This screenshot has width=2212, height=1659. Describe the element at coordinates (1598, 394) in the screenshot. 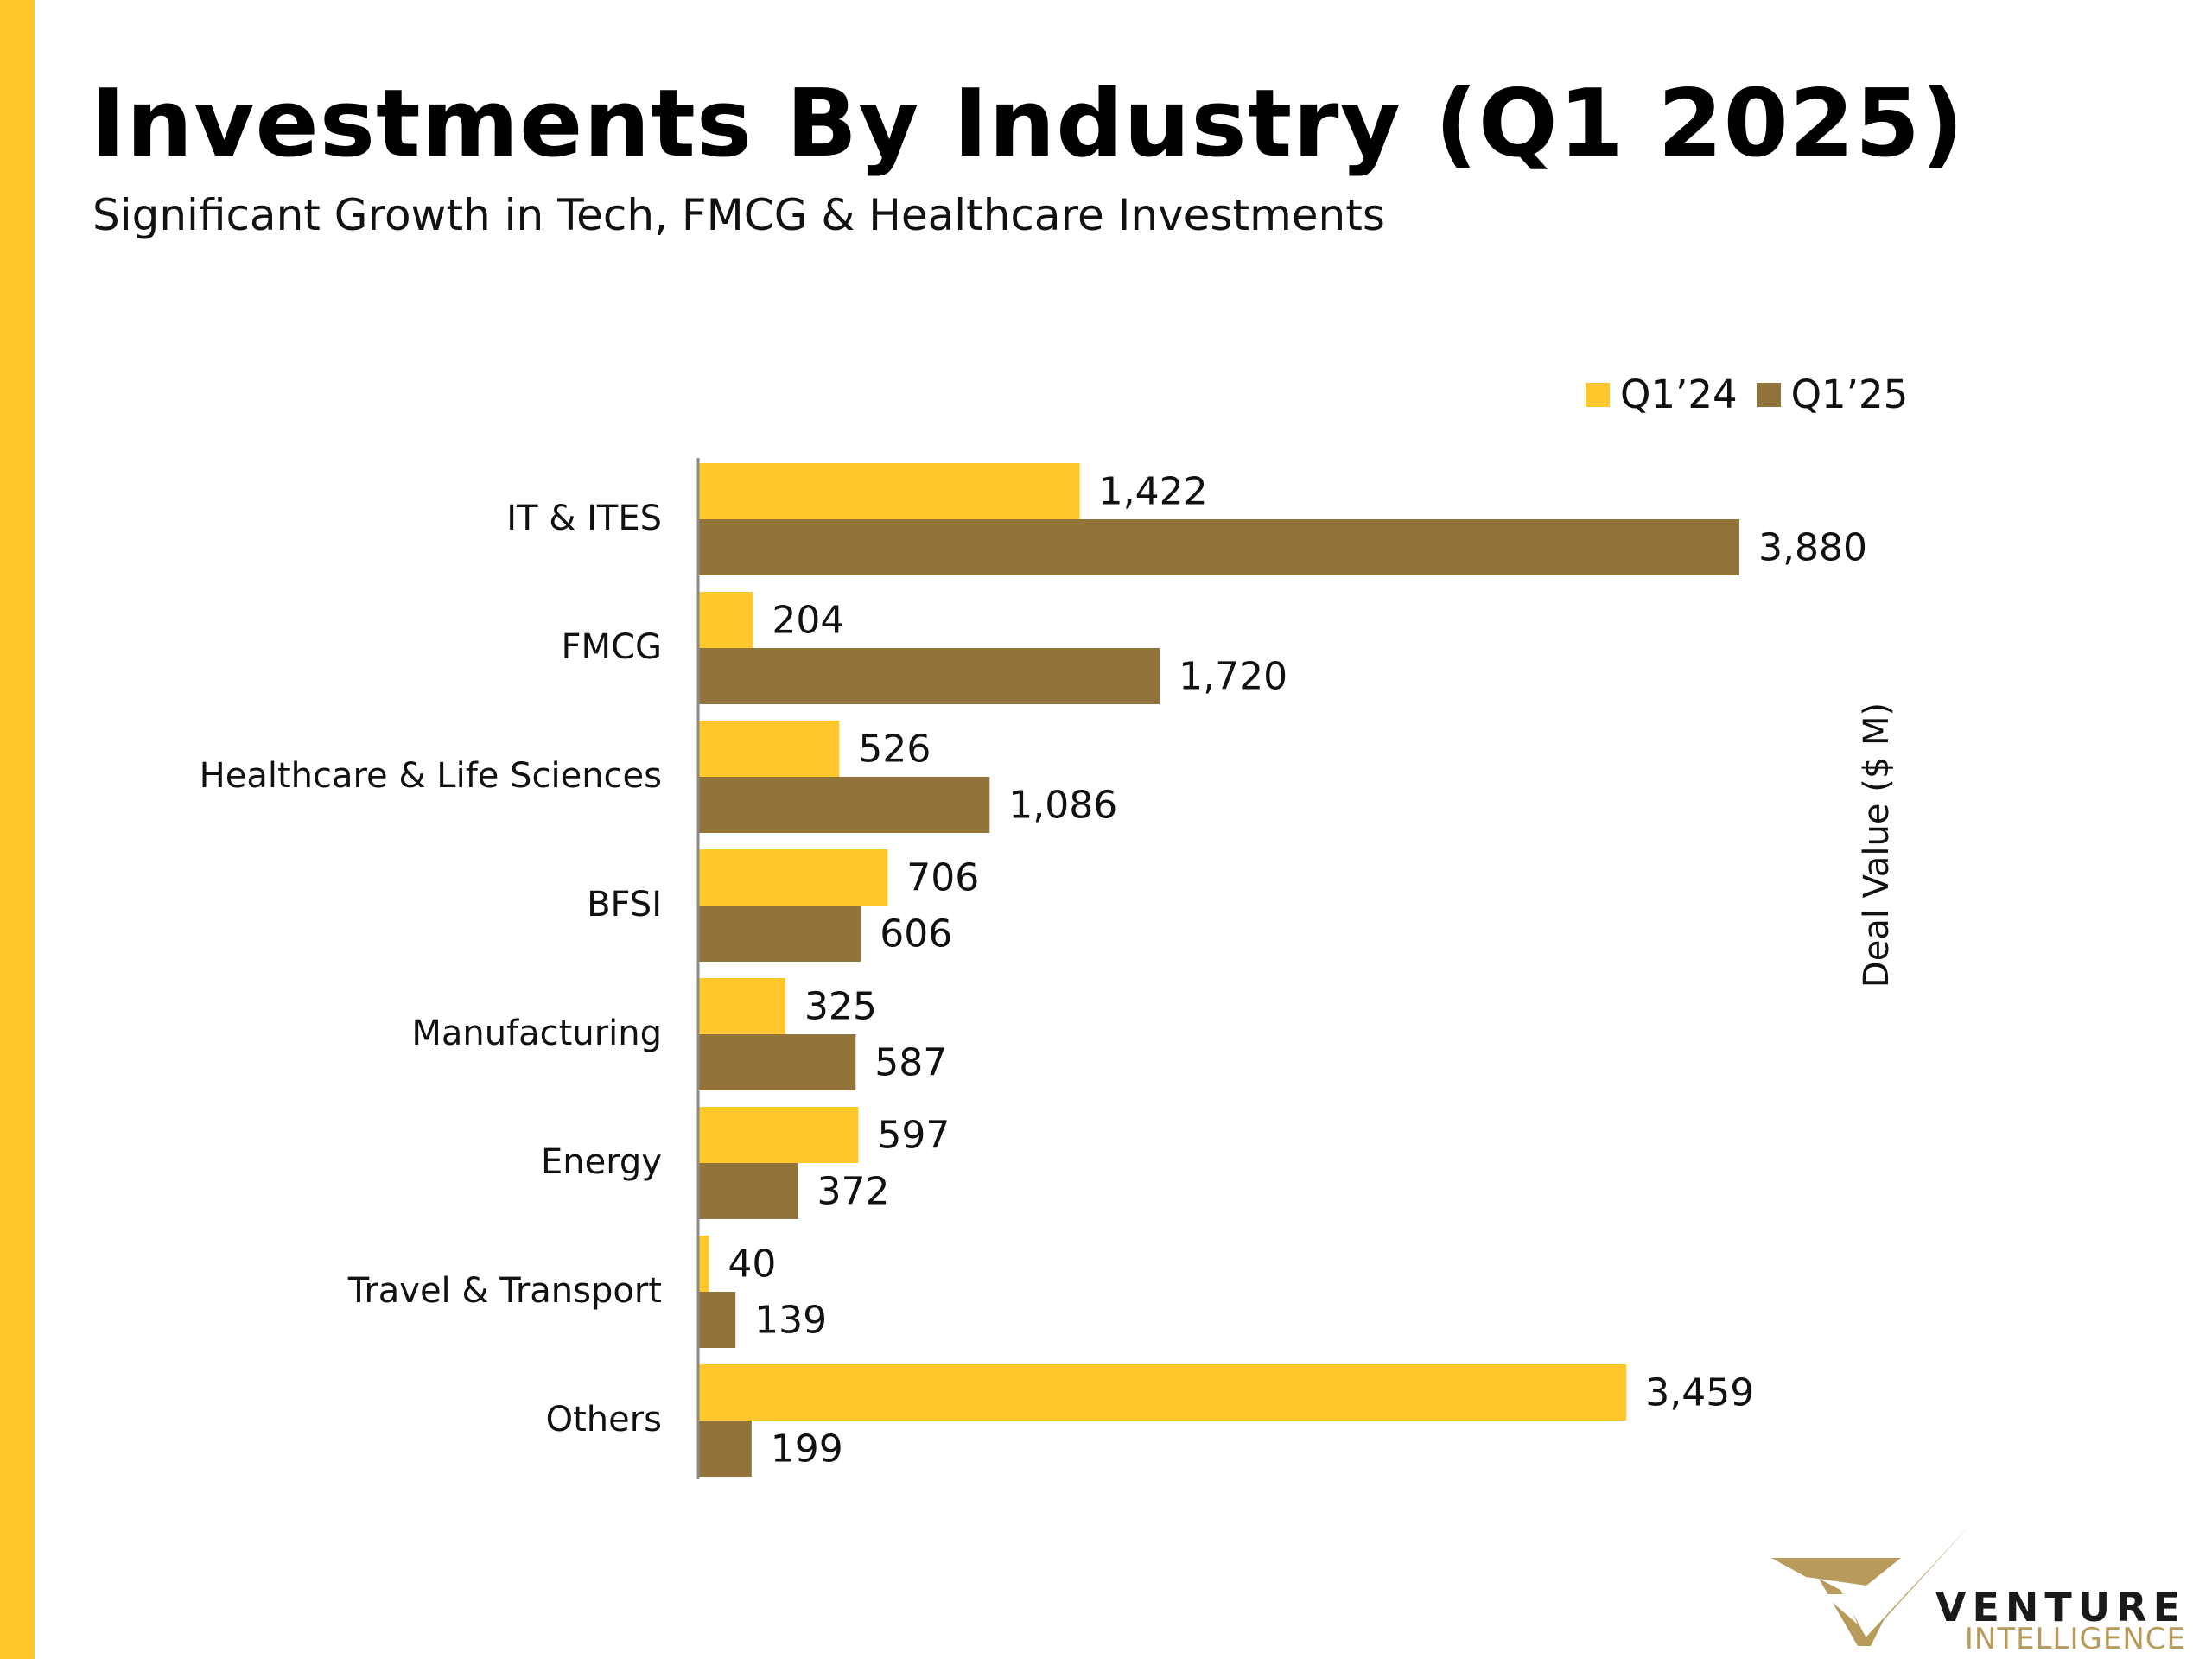

I see `legend-swatch-q124` at that location.